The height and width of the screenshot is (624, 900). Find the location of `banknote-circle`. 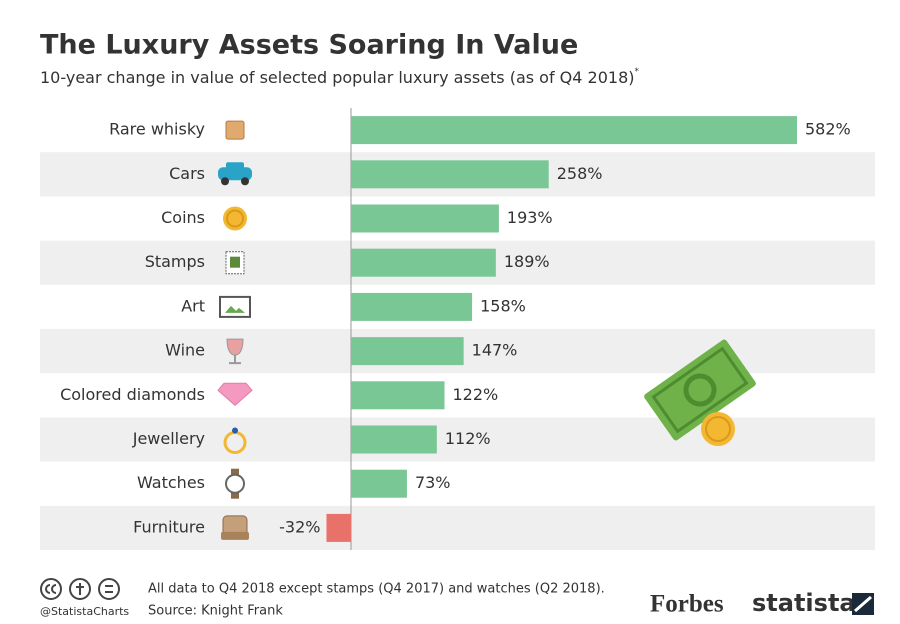

banknote-circle is located at coordinates (700, 390).